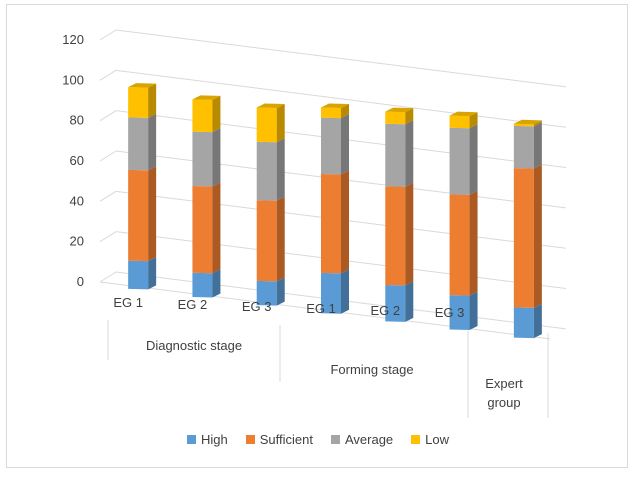  What do you see at coordinates (191, 439) in the screenshot?
I see `legend-swatch-high` at bounding box center [191, 439].